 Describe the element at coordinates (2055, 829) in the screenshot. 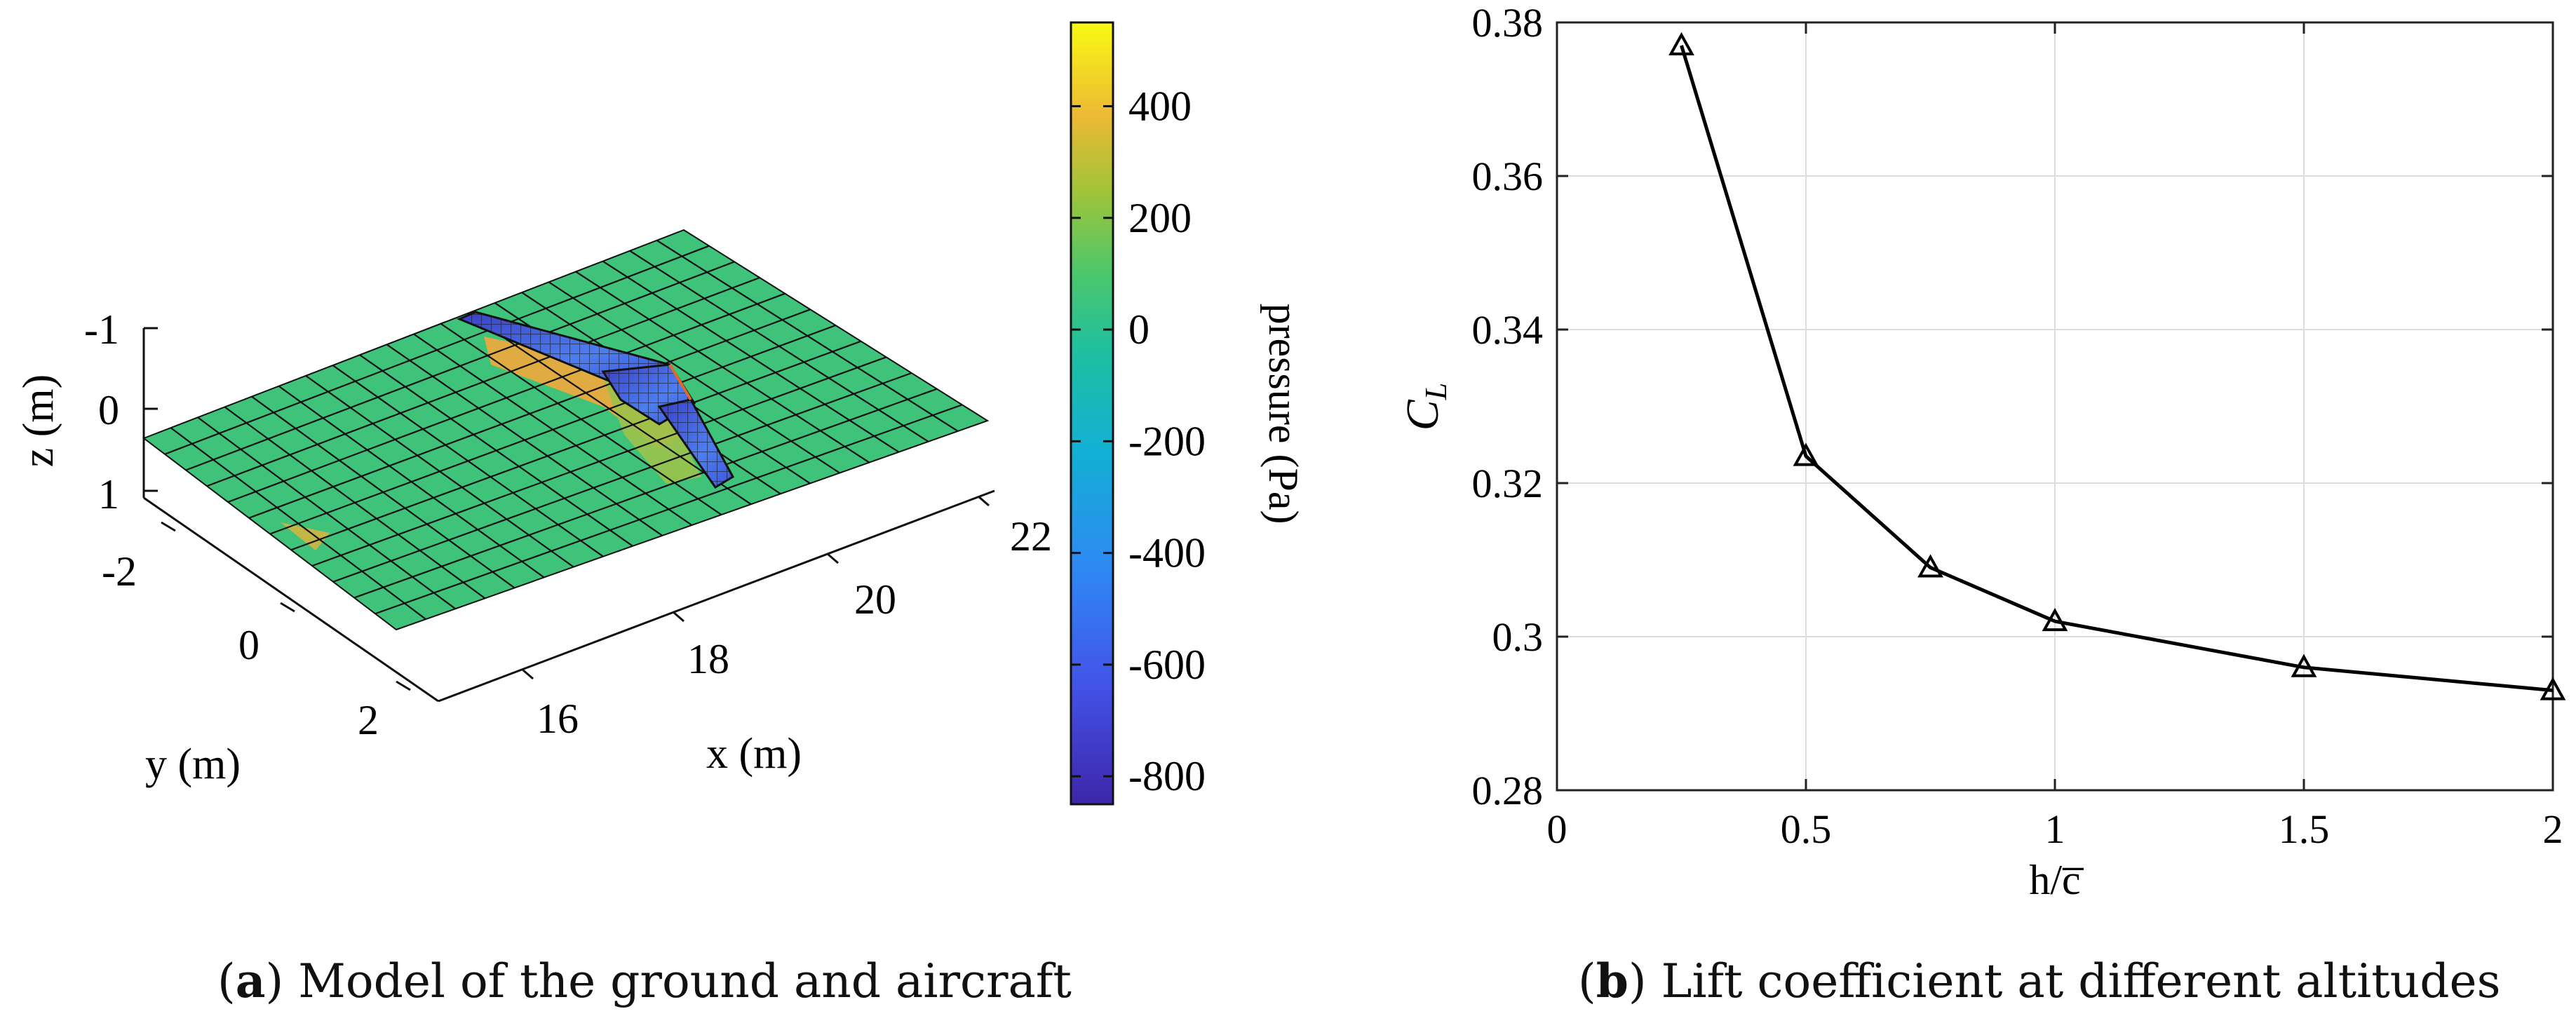

I see `x-tick-label: 1` at that location.